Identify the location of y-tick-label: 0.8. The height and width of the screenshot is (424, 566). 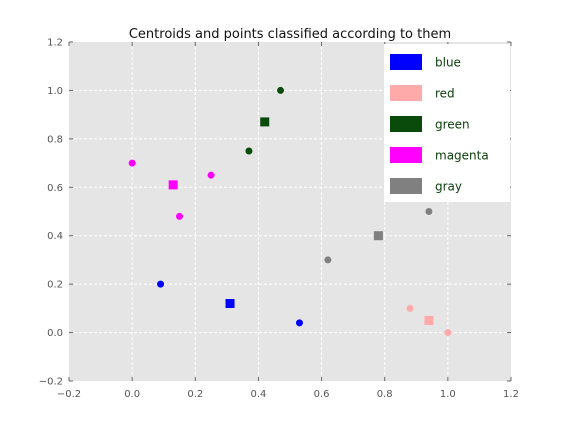
(55, 139).